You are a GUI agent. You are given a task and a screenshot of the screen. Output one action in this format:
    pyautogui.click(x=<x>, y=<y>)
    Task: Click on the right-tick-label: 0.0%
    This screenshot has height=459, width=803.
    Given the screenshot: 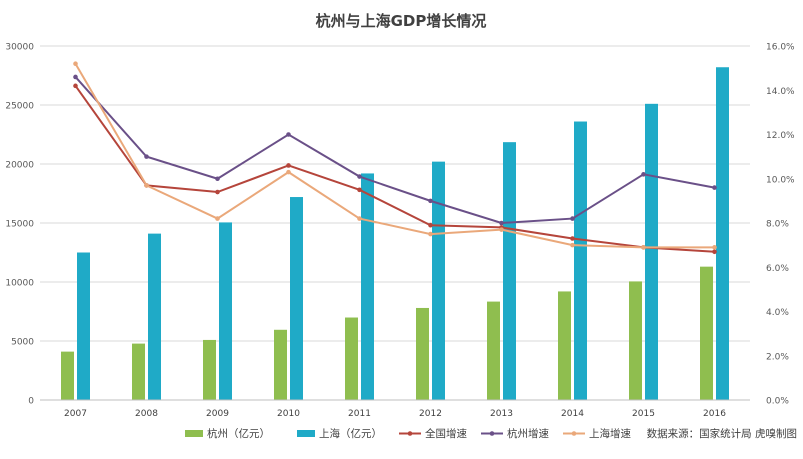 What is the action you would take?
    pyautogui.click(x=777, y=402)
    